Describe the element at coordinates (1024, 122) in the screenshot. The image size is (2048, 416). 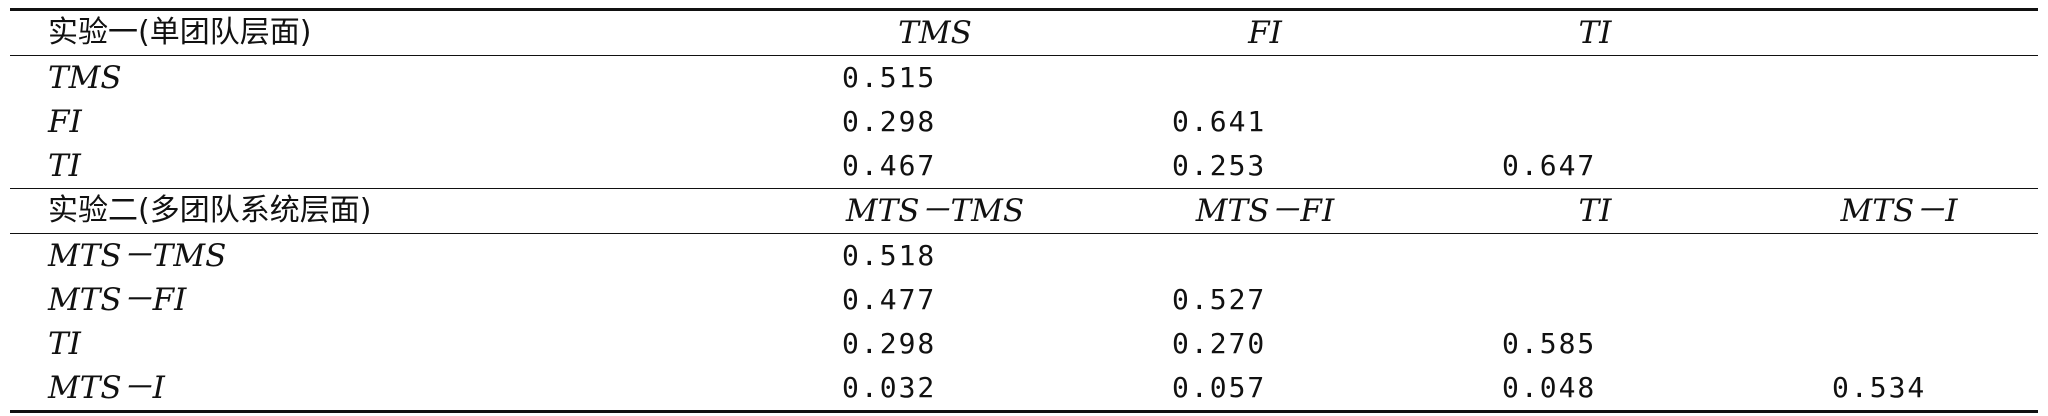
I see `table-row: FI 0.298 0.641` at that location.